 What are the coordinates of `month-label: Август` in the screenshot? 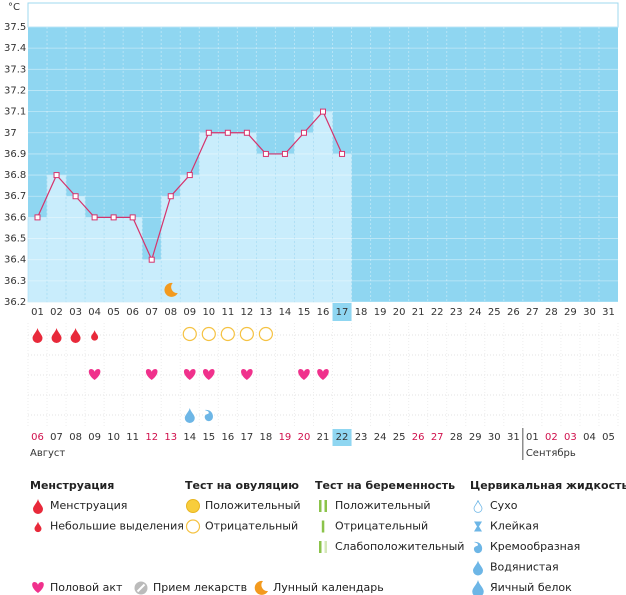 It's located at (47, 453).